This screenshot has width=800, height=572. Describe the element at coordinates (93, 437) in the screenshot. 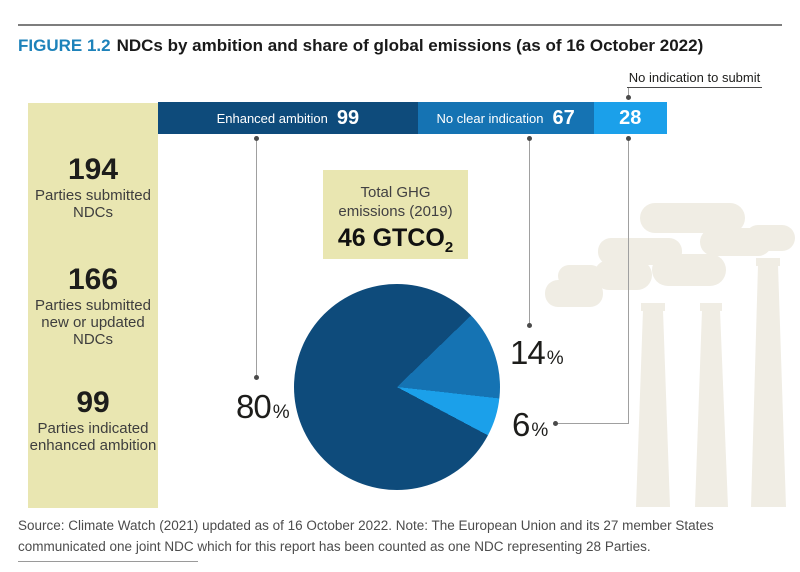

I see `stat-label: Parties indicated enhanced ambition` at that location.